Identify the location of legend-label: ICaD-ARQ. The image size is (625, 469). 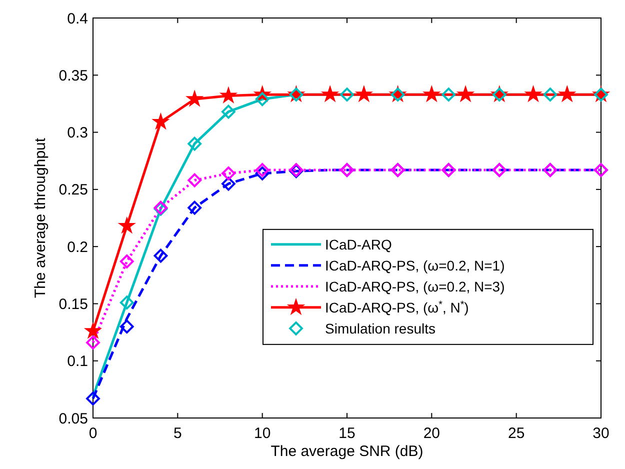
(358, 244).